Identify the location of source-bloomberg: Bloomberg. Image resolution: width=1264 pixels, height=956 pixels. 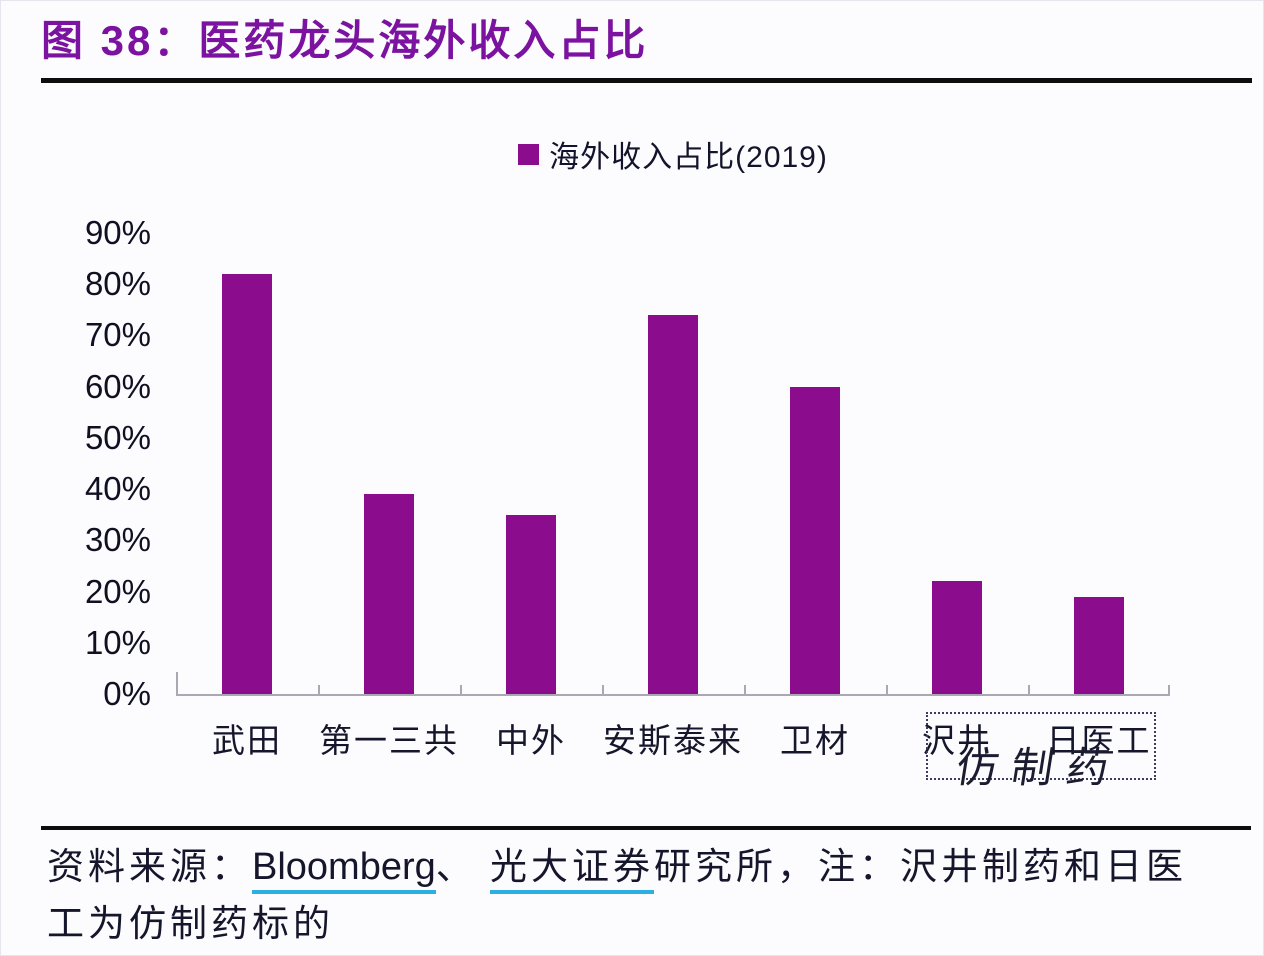
(344, 870).